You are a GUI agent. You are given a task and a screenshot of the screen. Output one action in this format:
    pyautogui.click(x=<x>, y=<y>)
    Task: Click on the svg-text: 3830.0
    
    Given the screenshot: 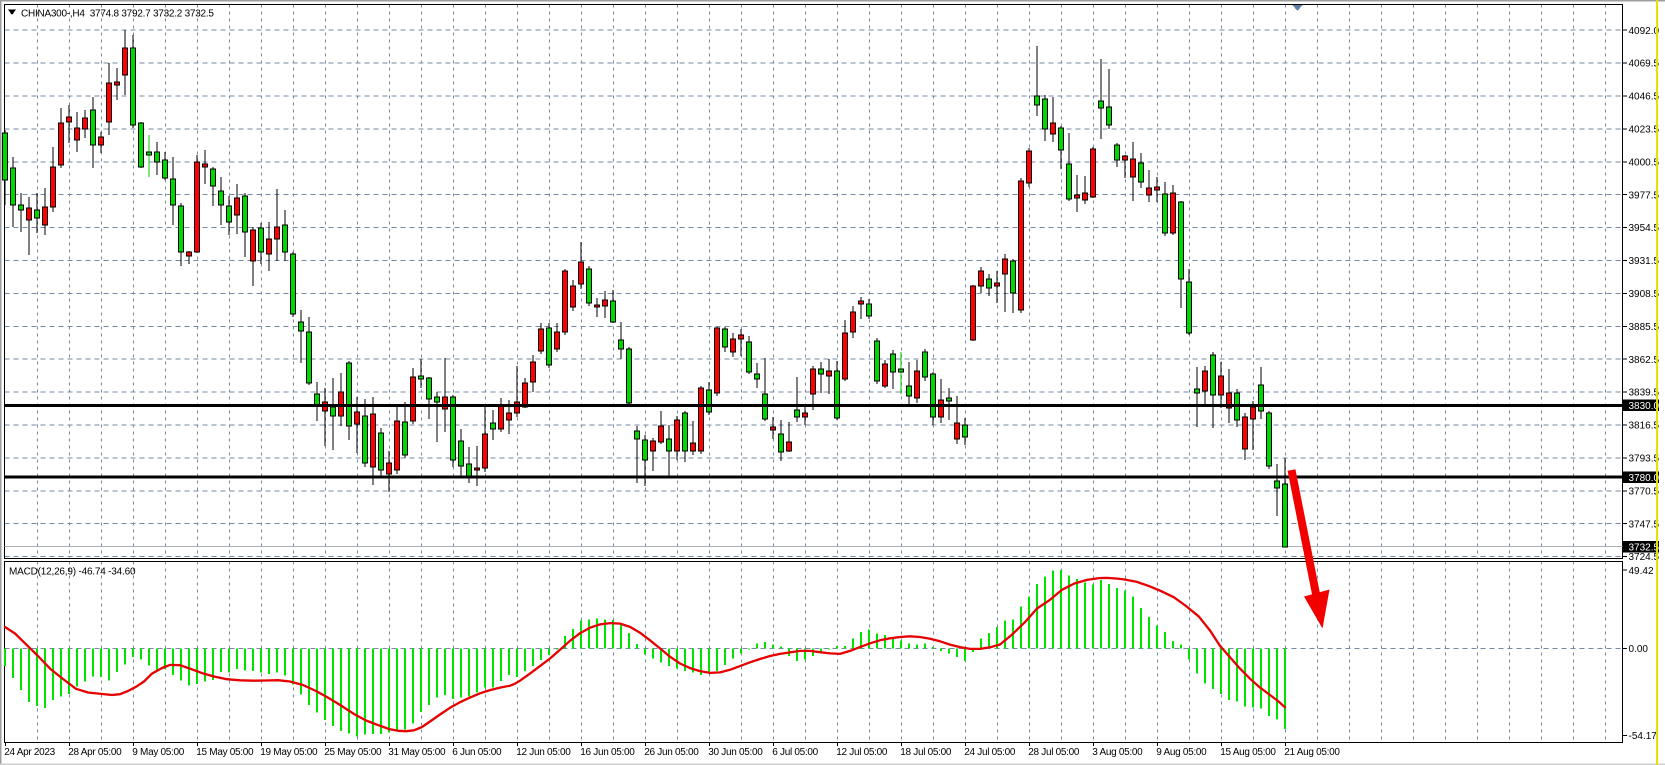 What is the action you would take?
    pyautogui.click(x=1644, y=406)
    